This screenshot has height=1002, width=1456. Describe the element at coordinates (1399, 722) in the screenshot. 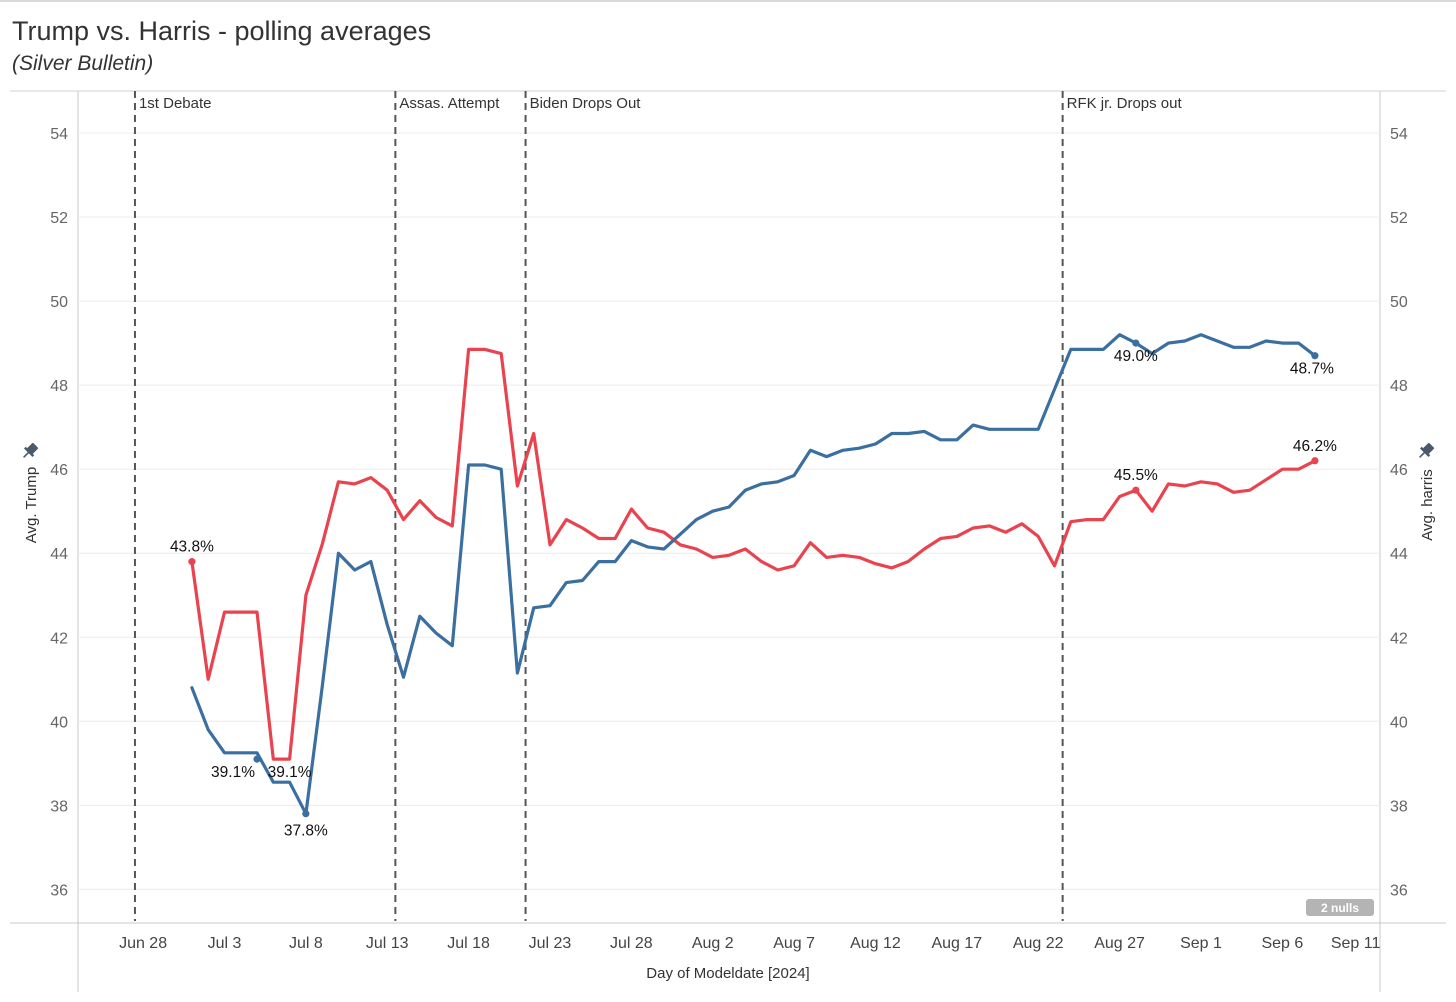

I see `y-tick-label-right: 40` at that location.